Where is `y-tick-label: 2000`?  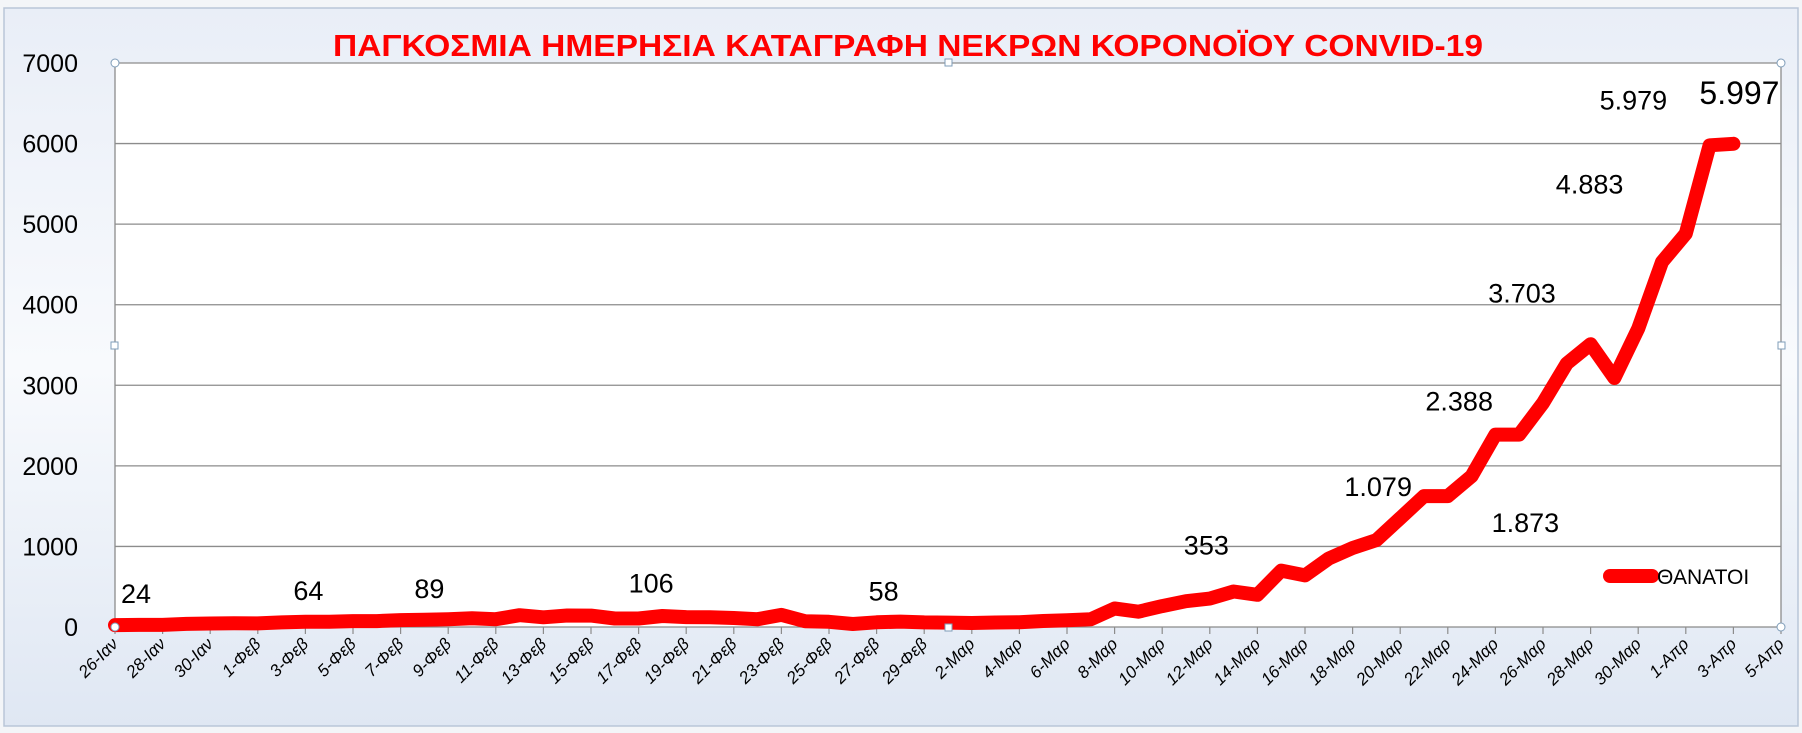
y-tick-label: 2000 is located at coordinates (50, 467).